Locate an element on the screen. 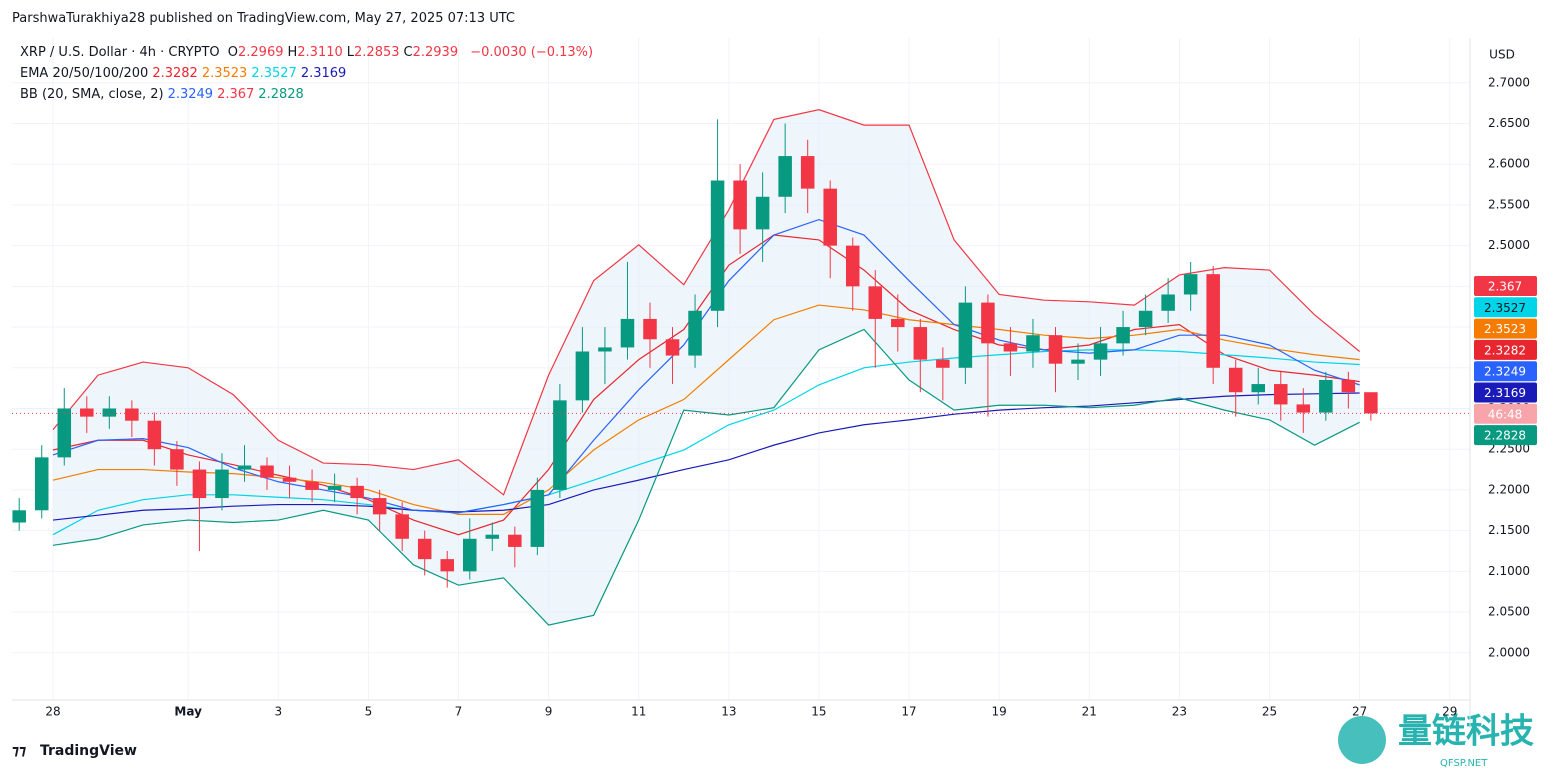  ohlc-value: 2.2939 is located at coordinates (435, 52).